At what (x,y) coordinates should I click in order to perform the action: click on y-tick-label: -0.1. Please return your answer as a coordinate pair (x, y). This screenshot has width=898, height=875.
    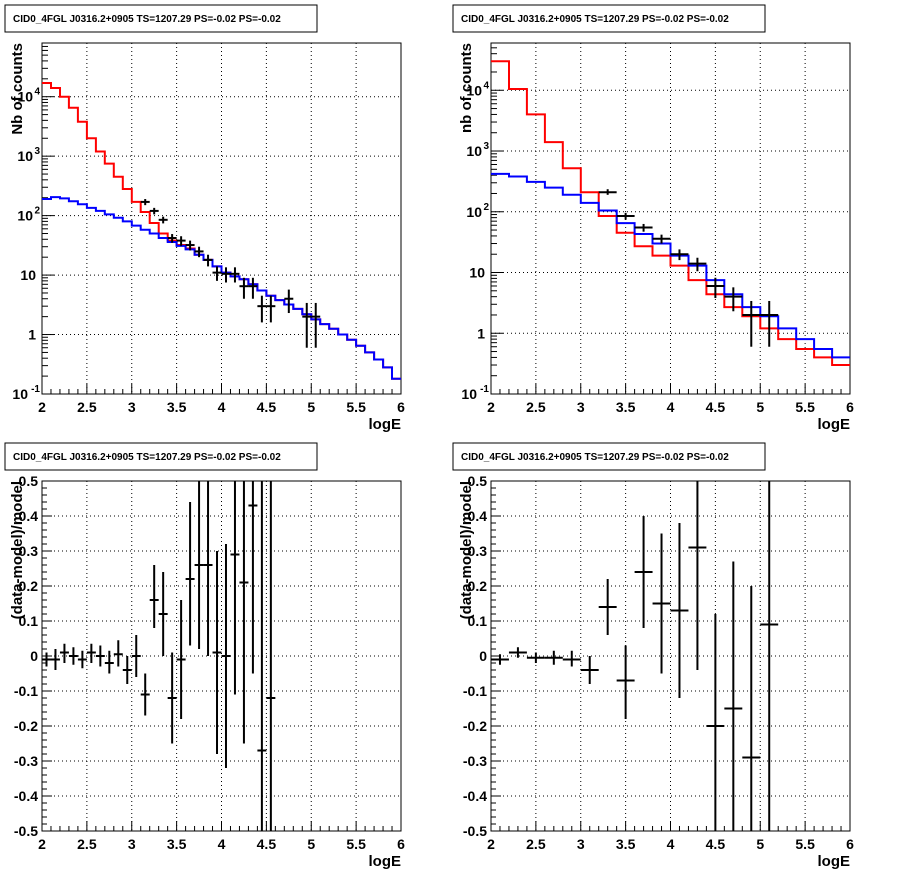
    Looking at the image, I should click on (26, 691).